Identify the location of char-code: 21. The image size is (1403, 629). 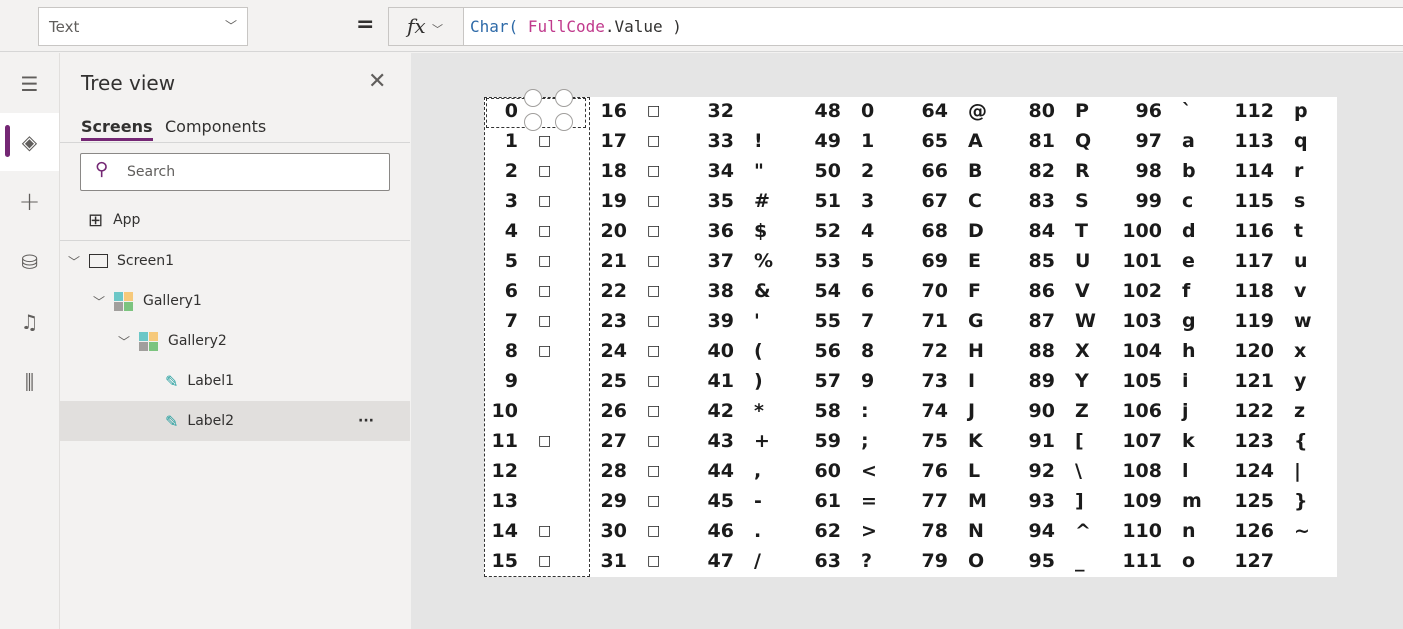
(613, 261).